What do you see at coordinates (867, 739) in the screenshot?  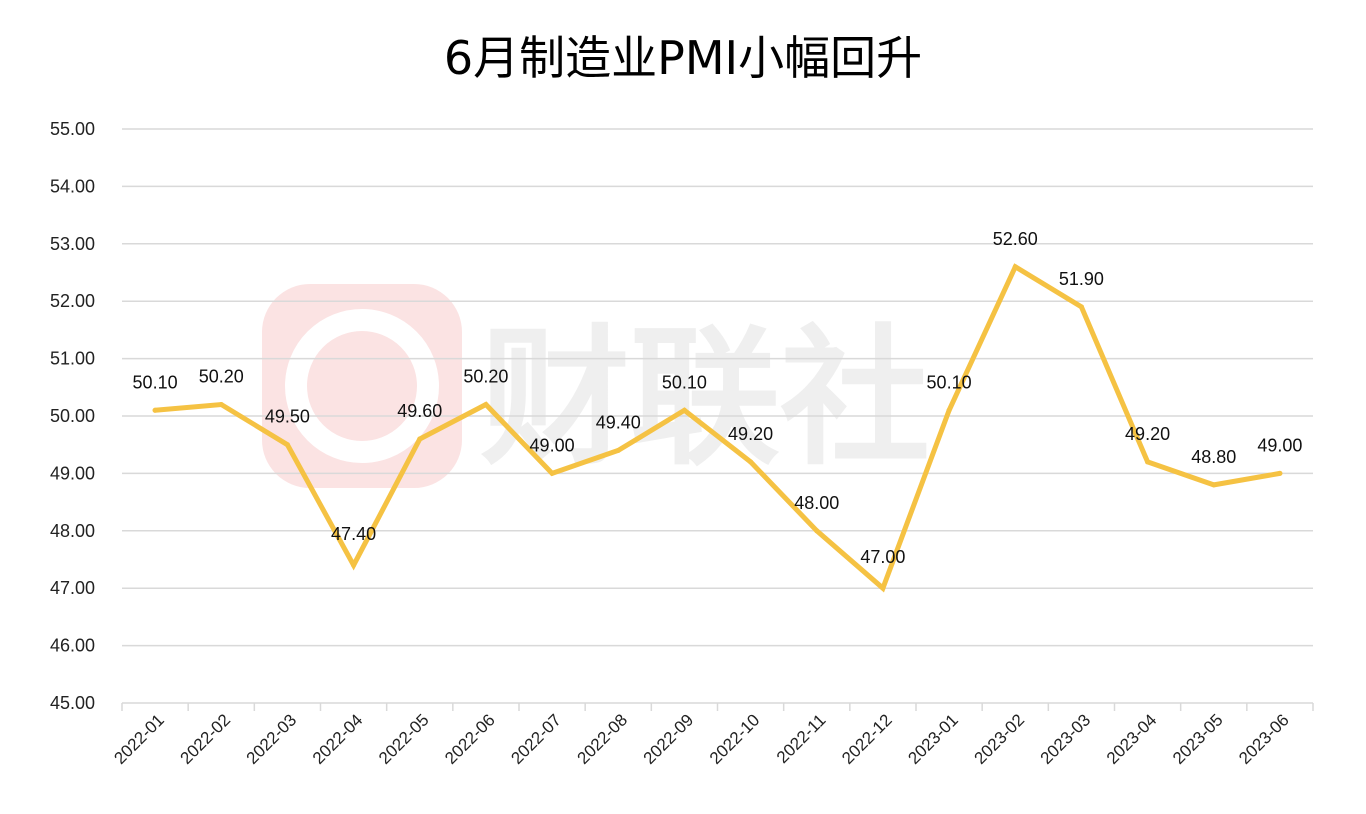 I see `x-tick-label: 2022-12` at bounding box center [867, 739].